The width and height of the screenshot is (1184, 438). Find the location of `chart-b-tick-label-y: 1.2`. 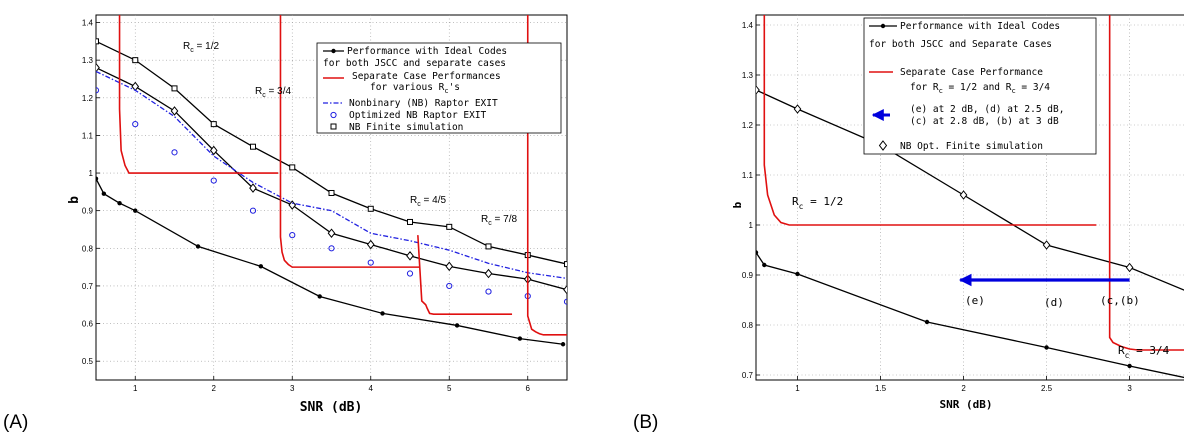

chart-b-tick-label-y: 1.2 is located at coordinates (748, 125).